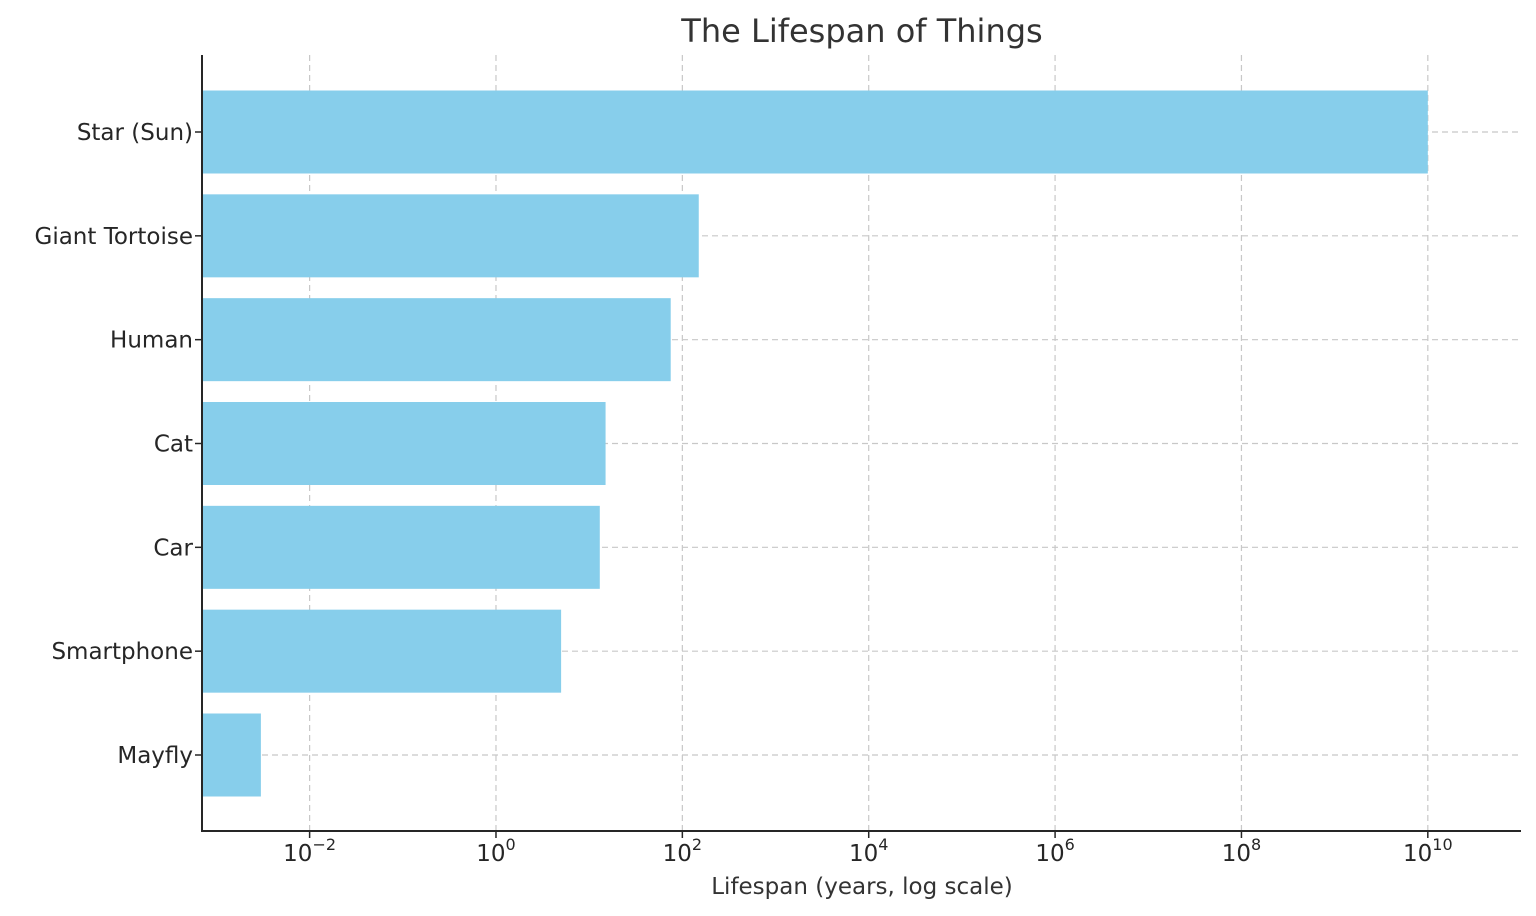 The height and width of the screenshot is (916, 1536). I want to click on category-label: Smartphone, so click(122, 652).